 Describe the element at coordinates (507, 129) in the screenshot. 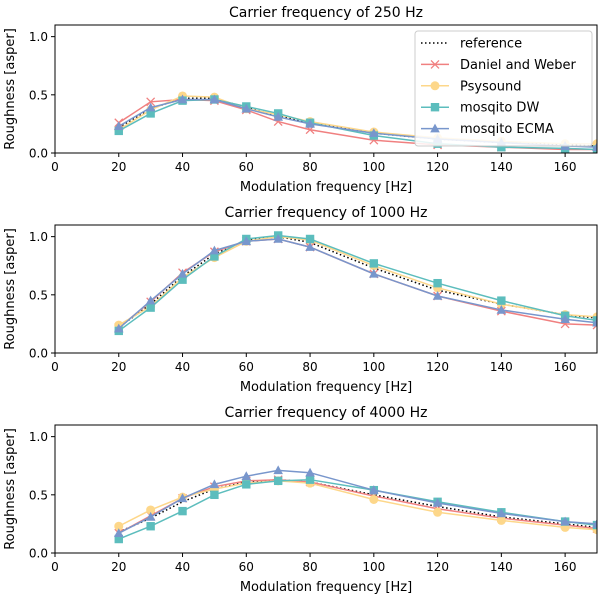

I see `legend-label: mosqito ECMA` at that location.